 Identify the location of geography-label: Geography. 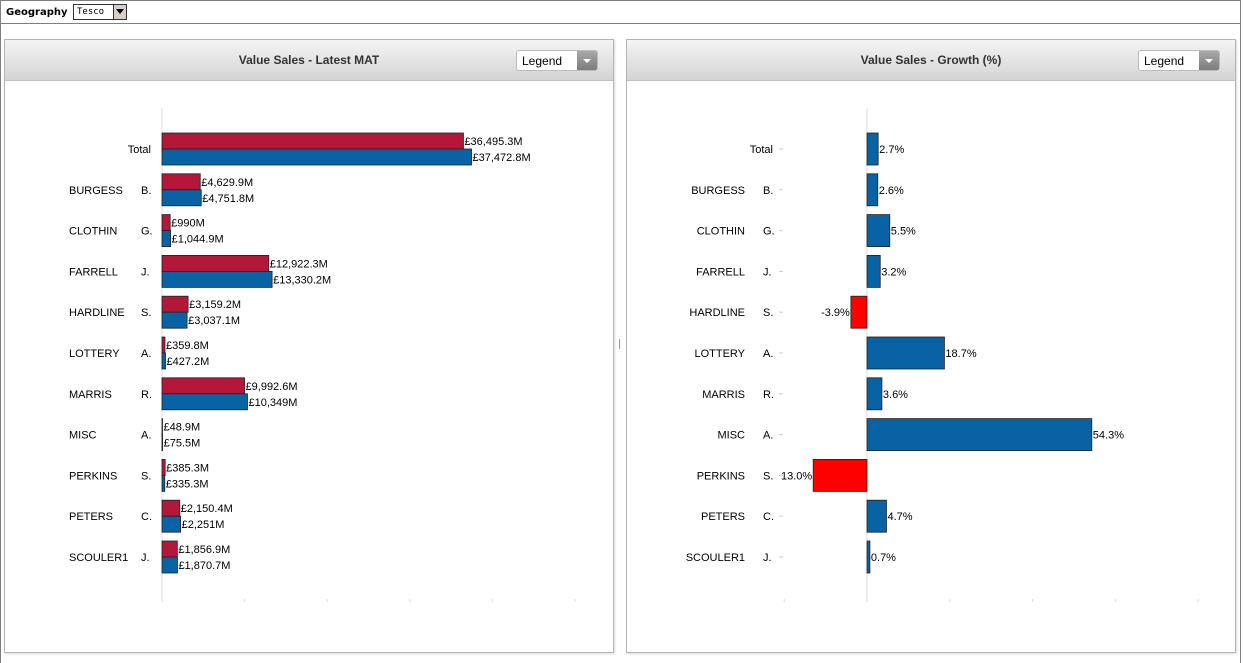
(37, 12).